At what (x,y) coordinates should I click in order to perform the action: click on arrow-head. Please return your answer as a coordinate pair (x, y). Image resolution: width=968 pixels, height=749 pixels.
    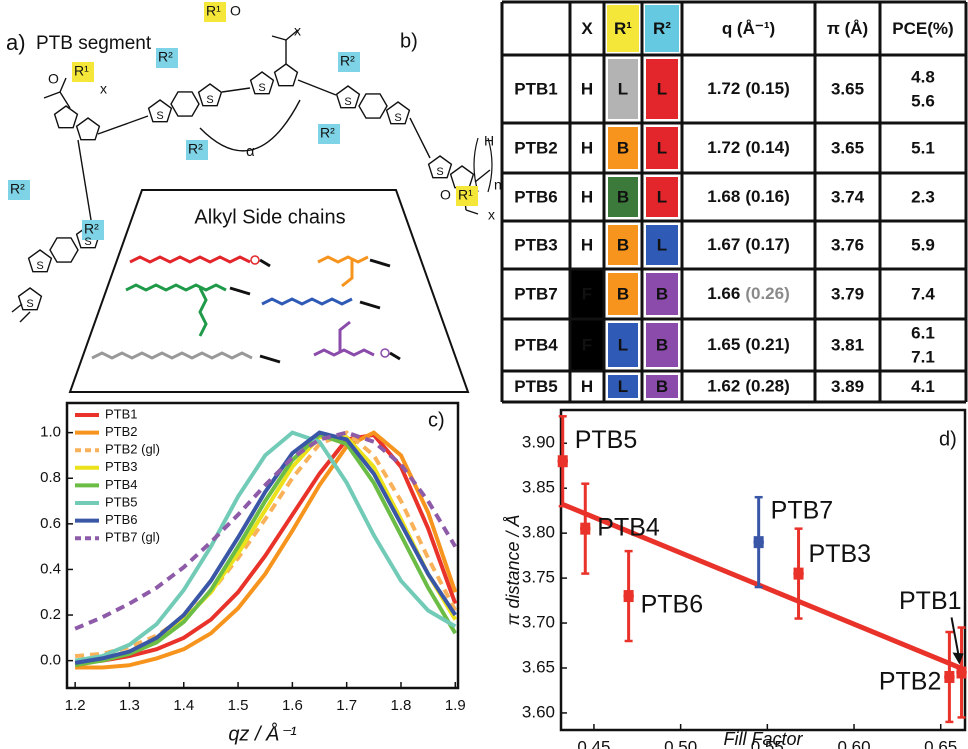
    Looking at the image, I should click on (958, 658).